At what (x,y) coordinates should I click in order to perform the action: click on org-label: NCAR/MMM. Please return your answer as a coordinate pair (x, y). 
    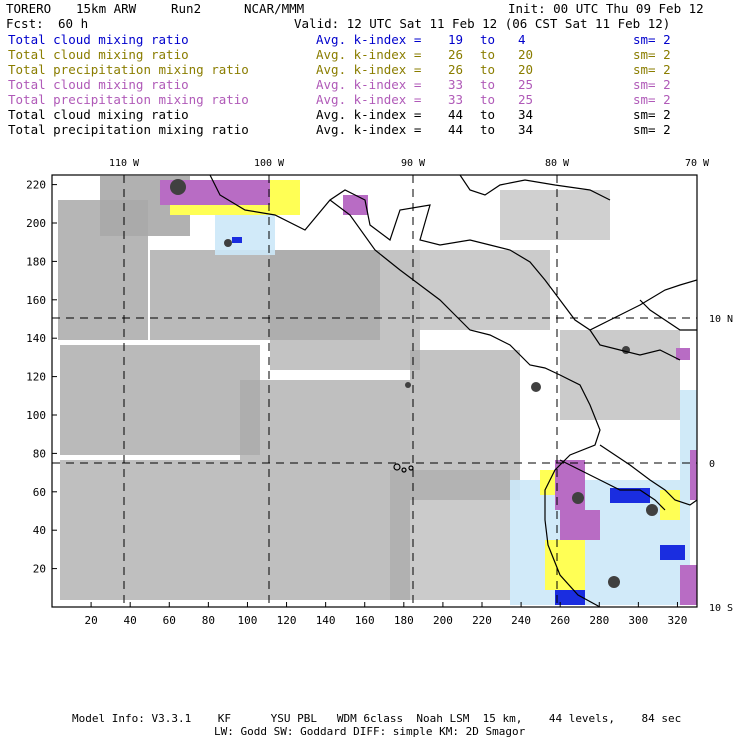
    Looking at the image, I should click on (274, 8).